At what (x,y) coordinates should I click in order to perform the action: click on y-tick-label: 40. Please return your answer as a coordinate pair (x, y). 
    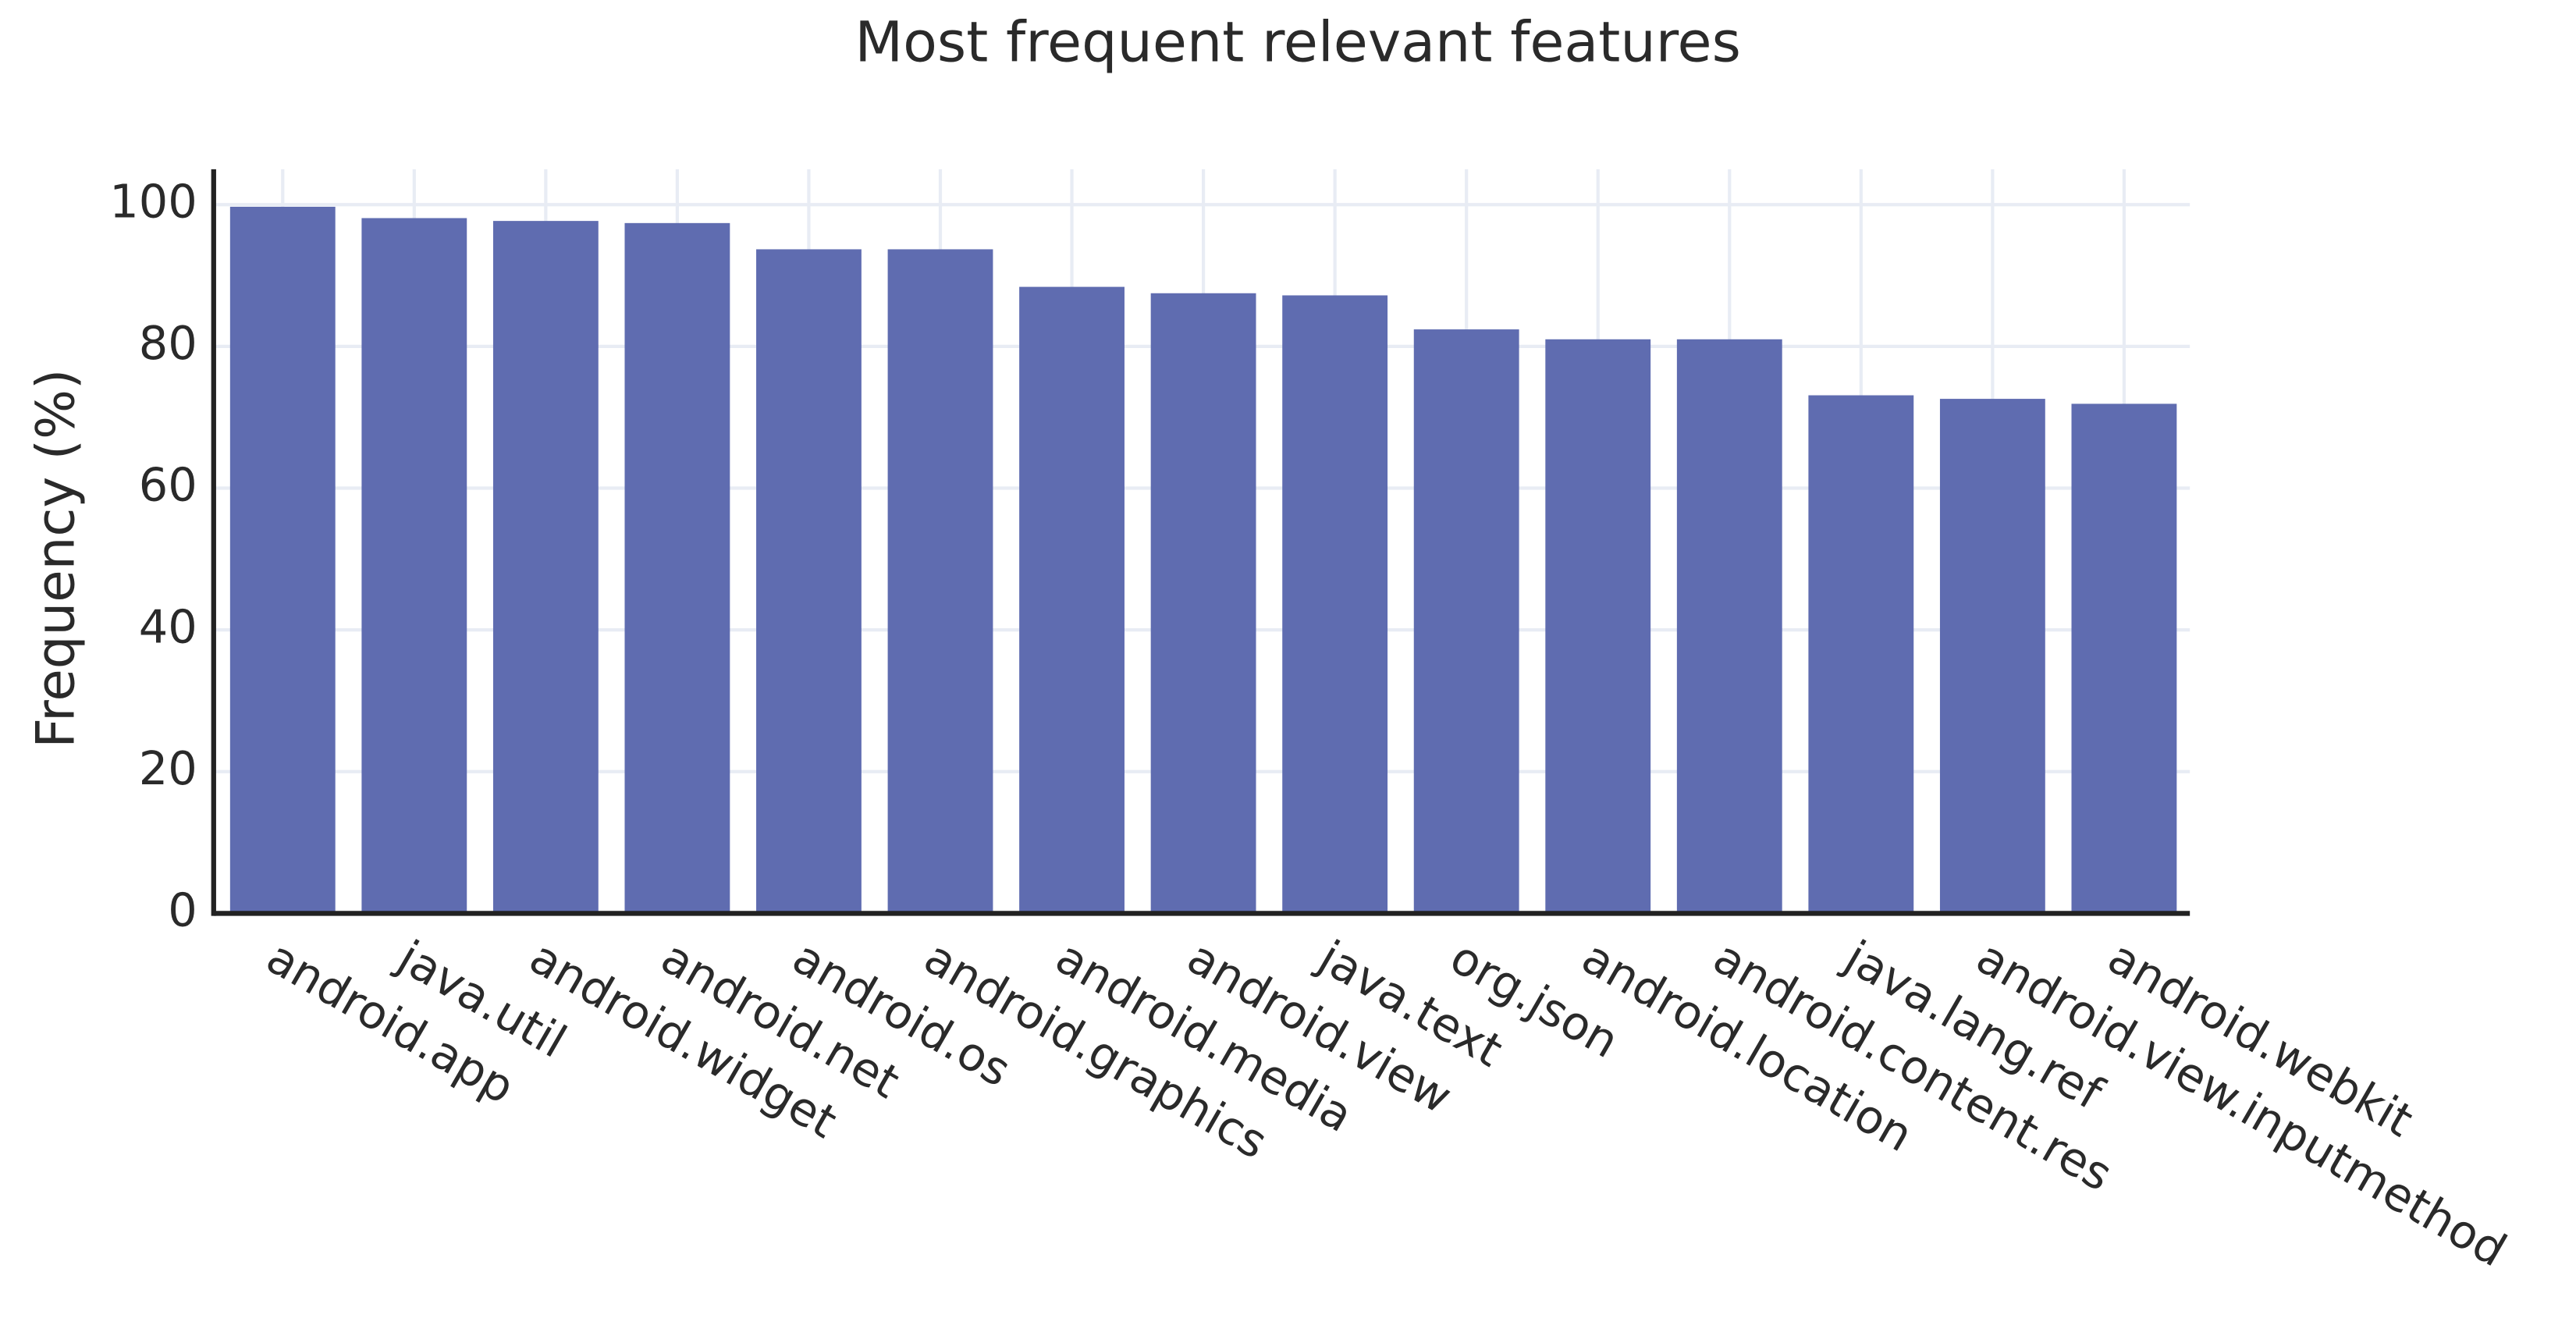
    Looking at the image, I should click on (168, 626).